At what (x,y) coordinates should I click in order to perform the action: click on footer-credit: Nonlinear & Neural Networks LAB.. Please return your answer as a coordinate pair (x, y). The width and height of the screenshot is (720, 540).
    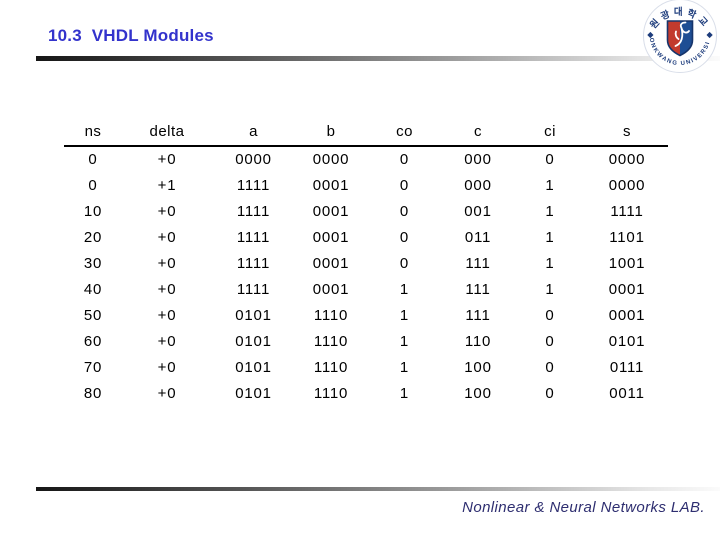
    Looking at the image, I should click on (583, 507).